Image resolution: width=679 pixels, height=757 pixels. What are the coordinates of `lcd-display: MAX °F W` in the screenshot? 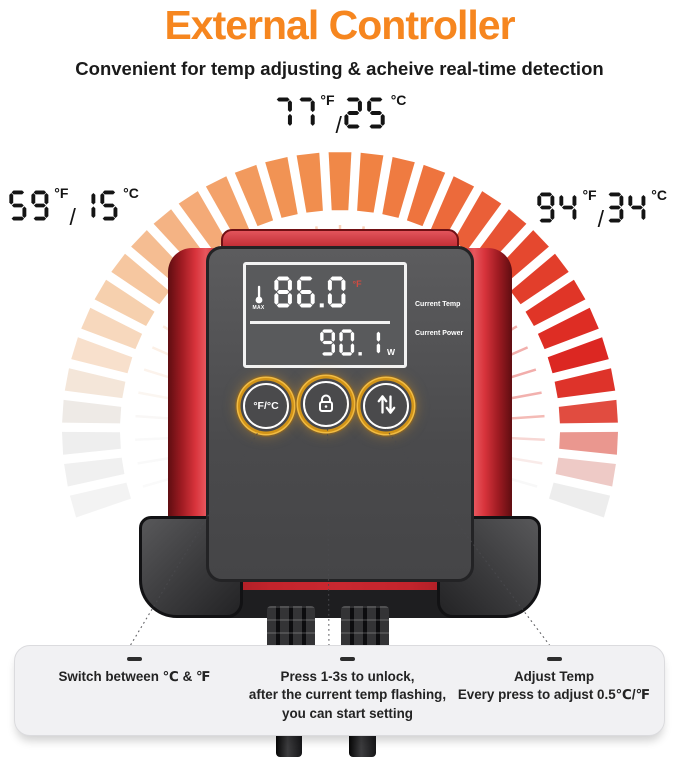 It's located at (325, 315).